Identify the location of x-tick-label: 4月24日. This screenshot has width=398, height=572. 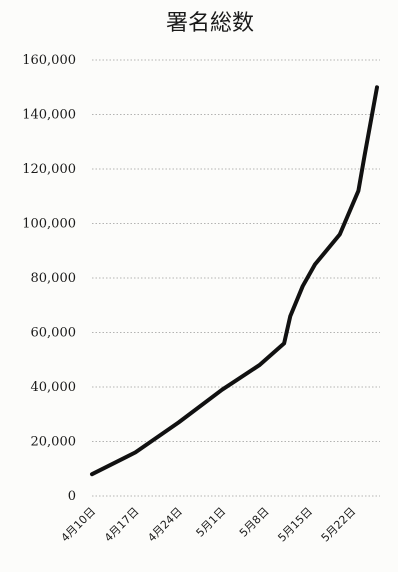
(165, 525).